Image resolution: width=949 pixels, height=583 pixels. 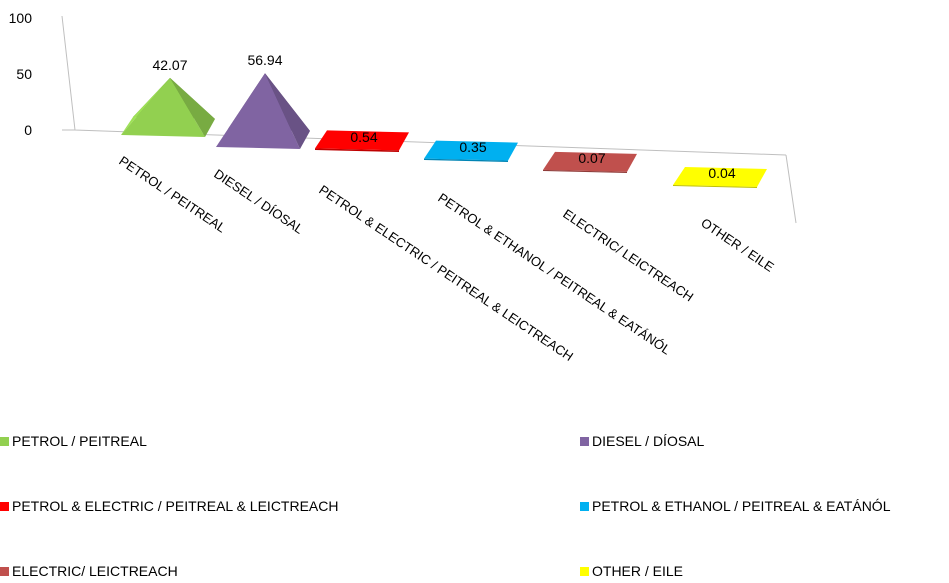 What do you see at coordinates (21, 18) in the screenshot?
I see `y-tick-label: 100` at bounding box center [21, 18].